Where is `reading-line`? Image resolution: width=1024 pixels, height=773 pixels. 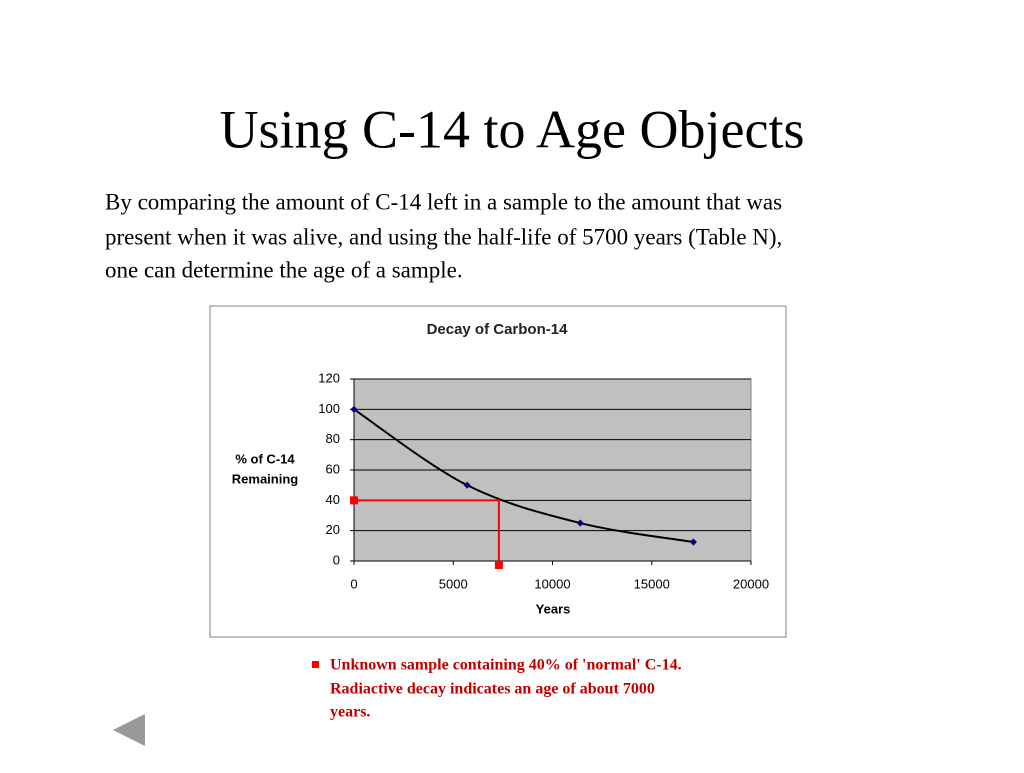 reading-line is located at coordinates (427, 532).